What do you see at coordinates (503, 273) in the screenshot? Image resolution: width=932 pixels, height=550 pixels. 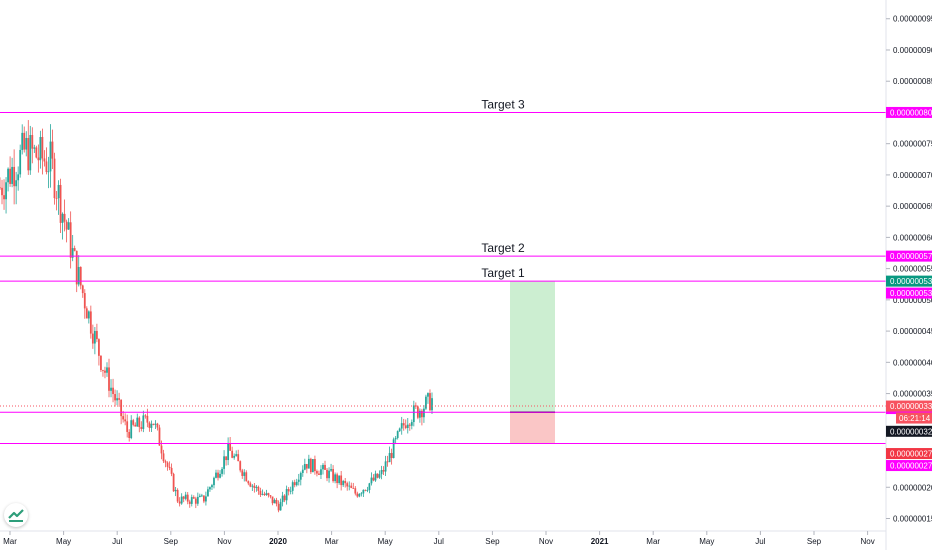 I see `level-label: Target 1` at bounding box center [503, 273].